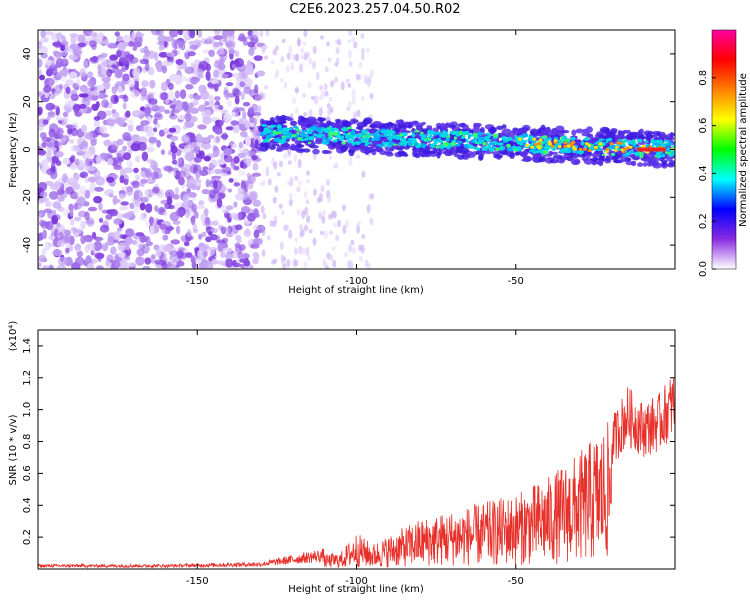 This screenshot has width=750, height=600. What do you see at coordinates (27, 537) in the screenshot?
I see `snr-ytick-label: 0.2` at bounding box center [27, 537].